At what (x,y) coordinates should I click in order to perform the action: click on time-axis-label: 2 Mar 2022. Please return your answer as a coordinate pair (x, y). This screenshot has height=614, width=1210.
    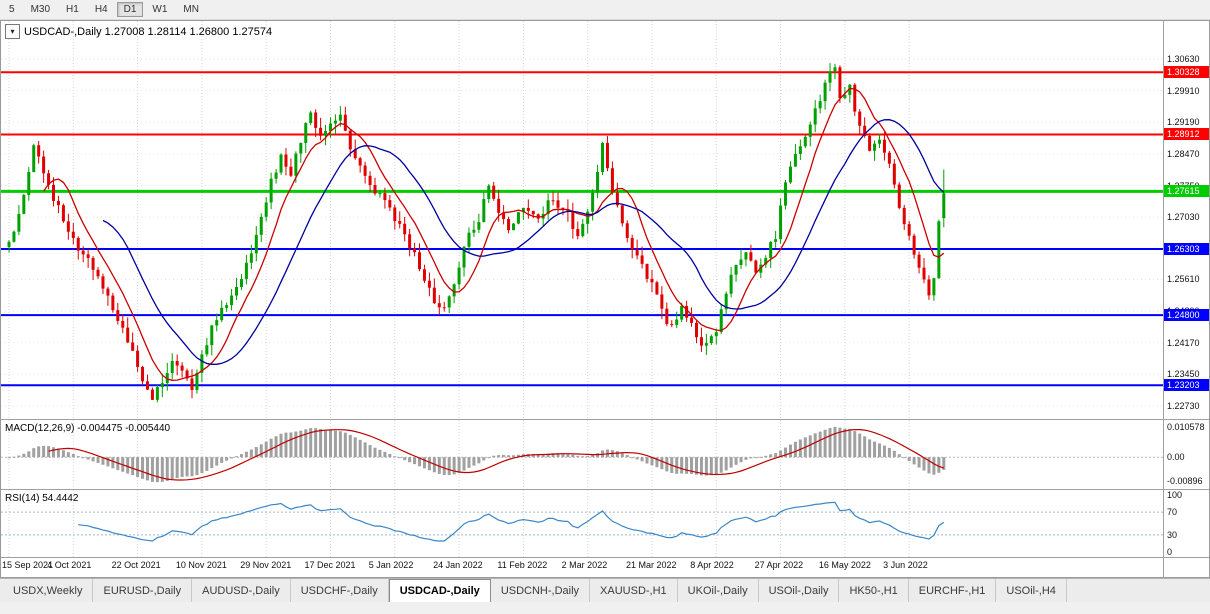
    Looking at the image, I should click on (584, 565).